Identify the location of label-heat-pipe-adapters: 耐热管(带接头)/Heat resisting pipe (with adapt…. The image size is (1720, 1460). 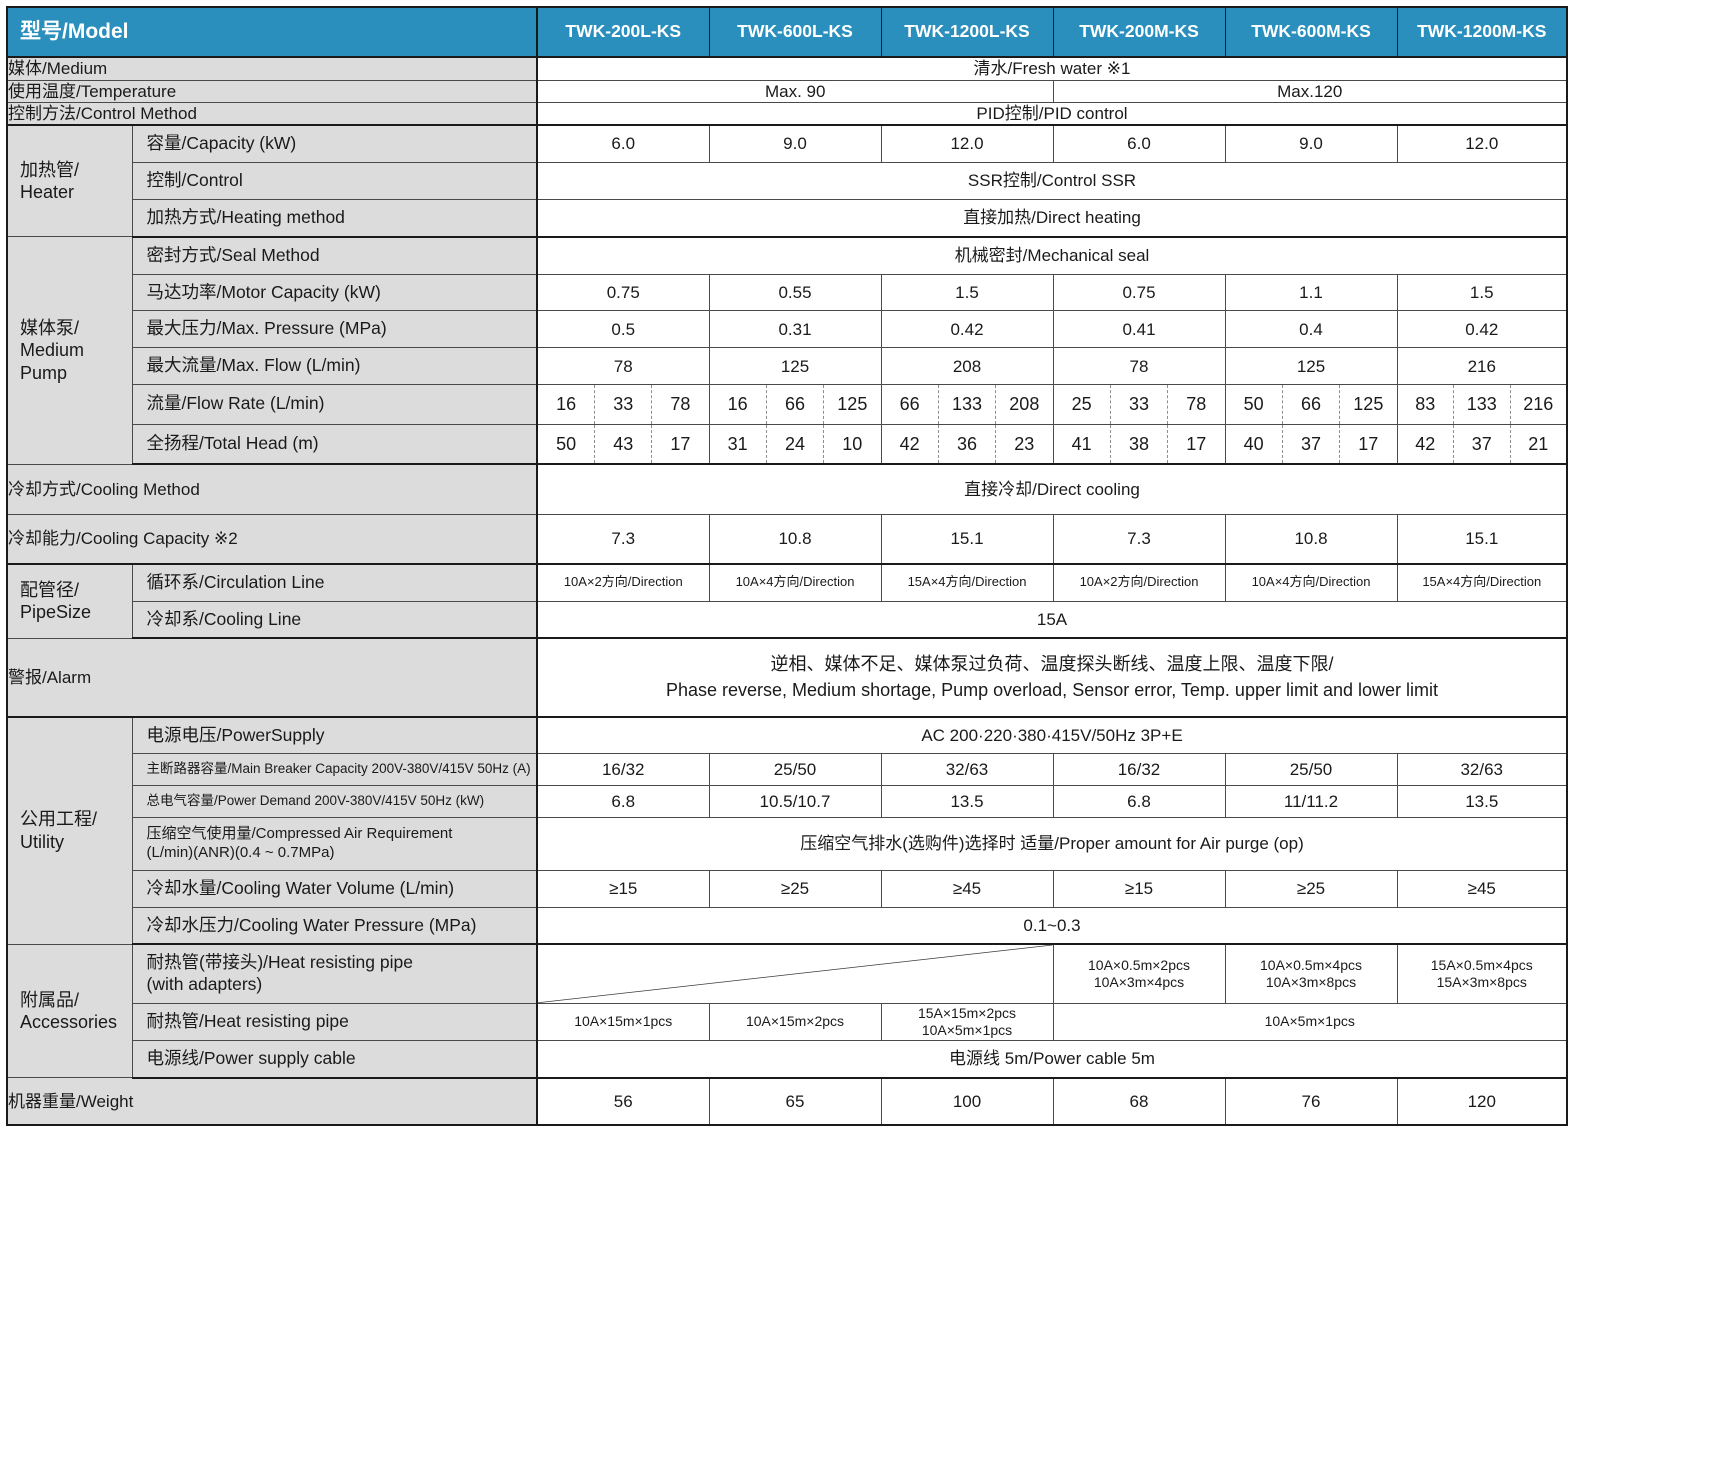
(334, 974).